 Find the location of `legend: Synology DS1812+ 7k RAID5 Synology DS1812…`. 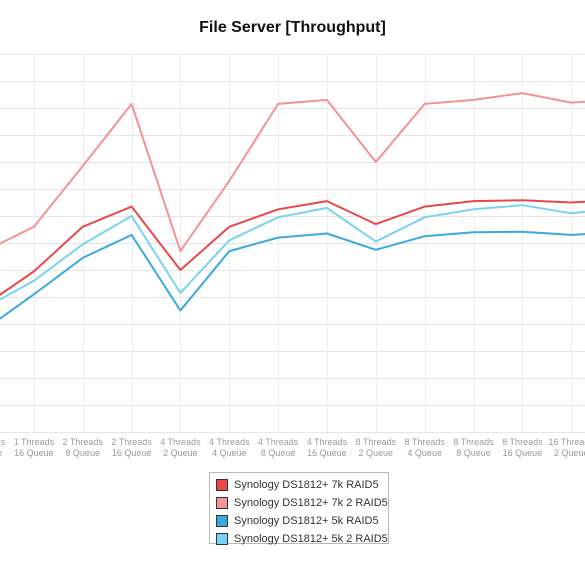

legend: Synology DS1812+ 7k RAID5 Synology DS1812… is located at coordinates (299, 508).